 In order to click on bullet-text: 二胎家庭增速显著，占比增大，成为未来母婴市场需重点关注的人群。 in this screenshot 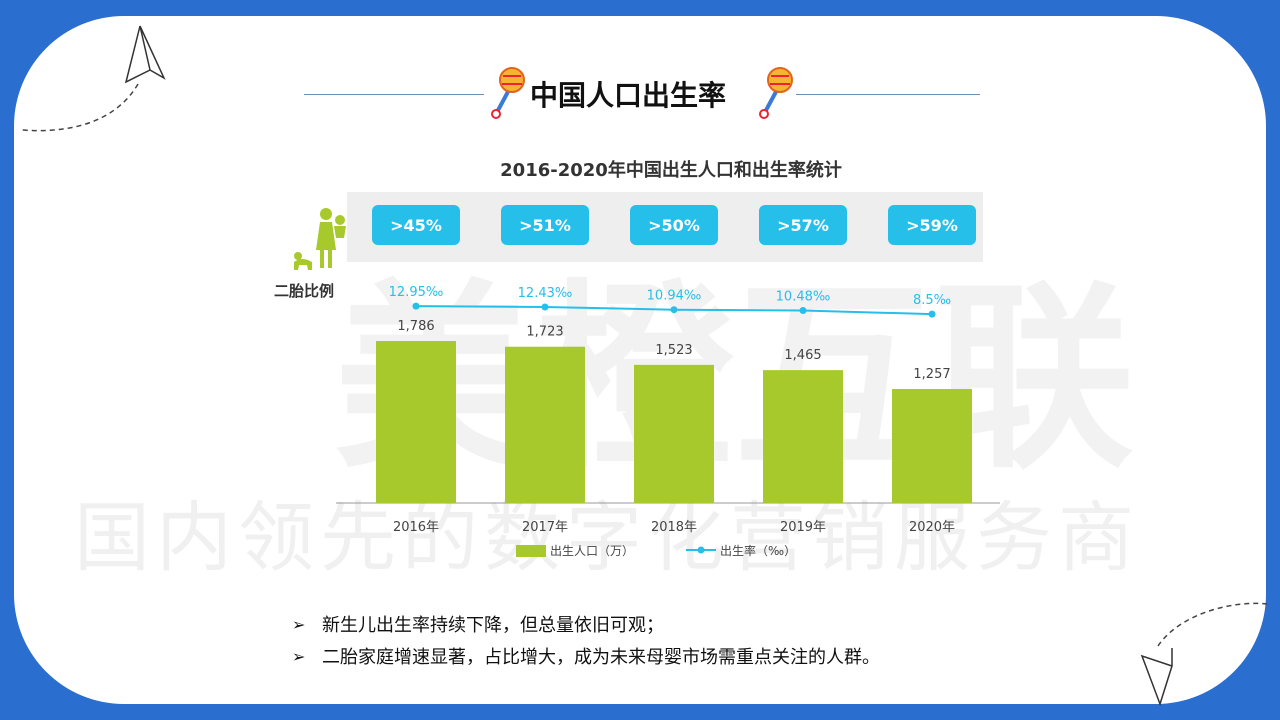, I will do `click(601, 657)`.